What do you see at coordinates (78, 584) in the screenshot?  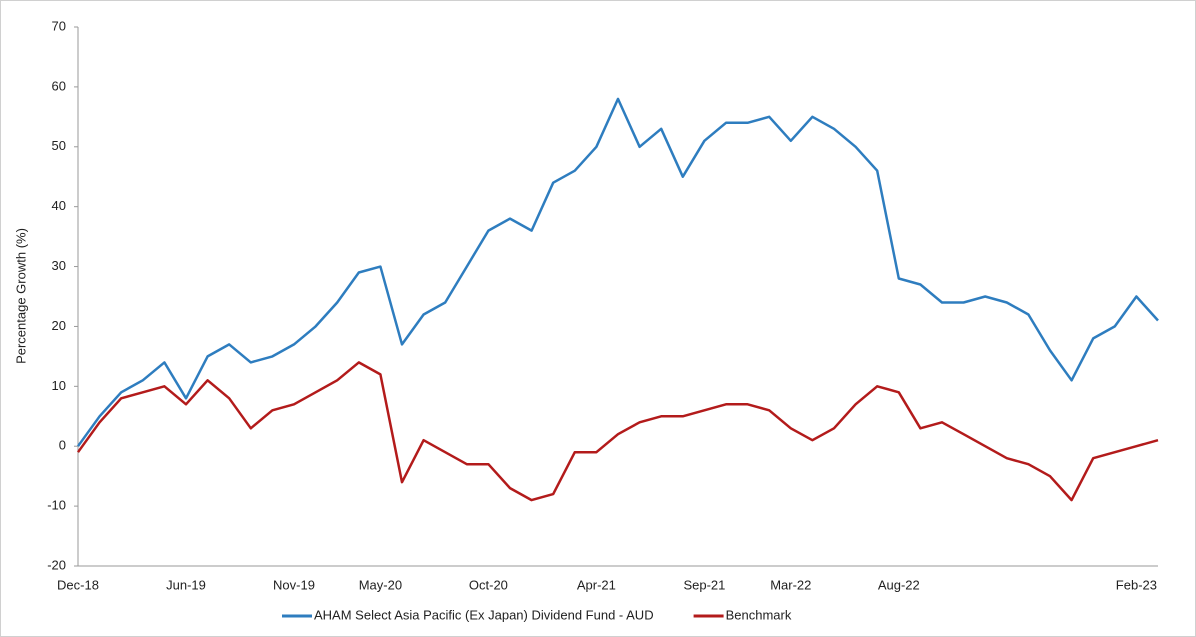 I see `x-tick-label: Dec-18` at bounding box center [78, 584].